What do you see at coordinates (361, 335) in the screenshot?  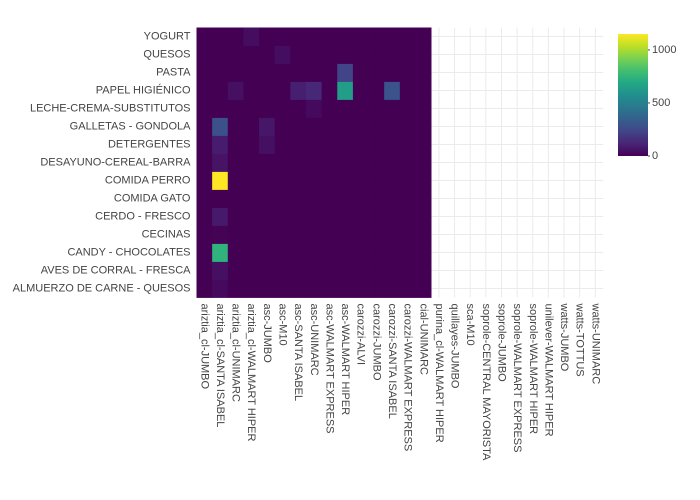 I see `x-tick-label: carozzi-ALVI` at bounding box center [361, 335].